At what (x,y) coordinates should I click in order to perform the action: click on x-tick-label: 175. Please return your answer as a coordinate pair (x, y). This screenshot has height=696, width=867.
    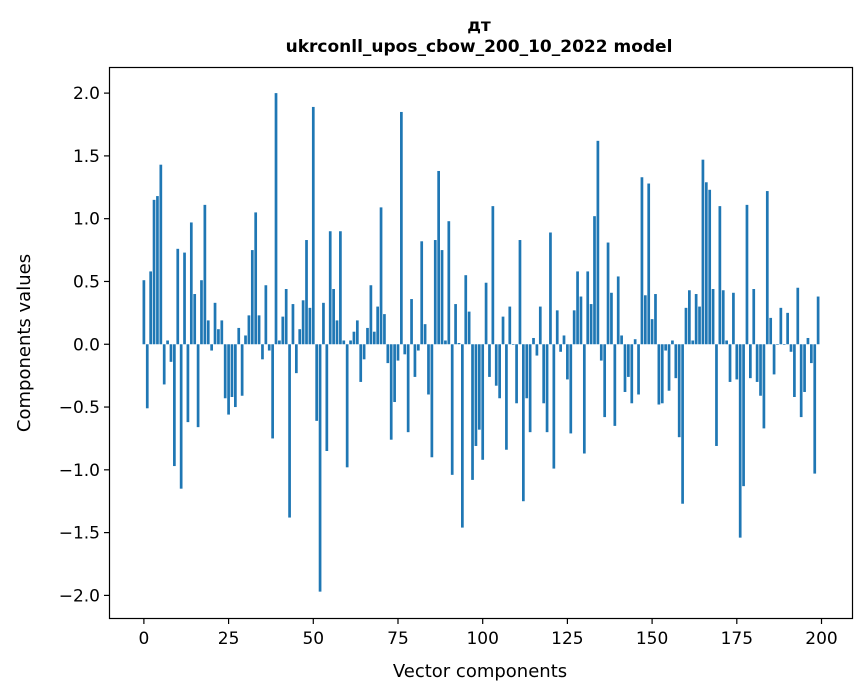
    Looking at the image, I should click on (737, 639).